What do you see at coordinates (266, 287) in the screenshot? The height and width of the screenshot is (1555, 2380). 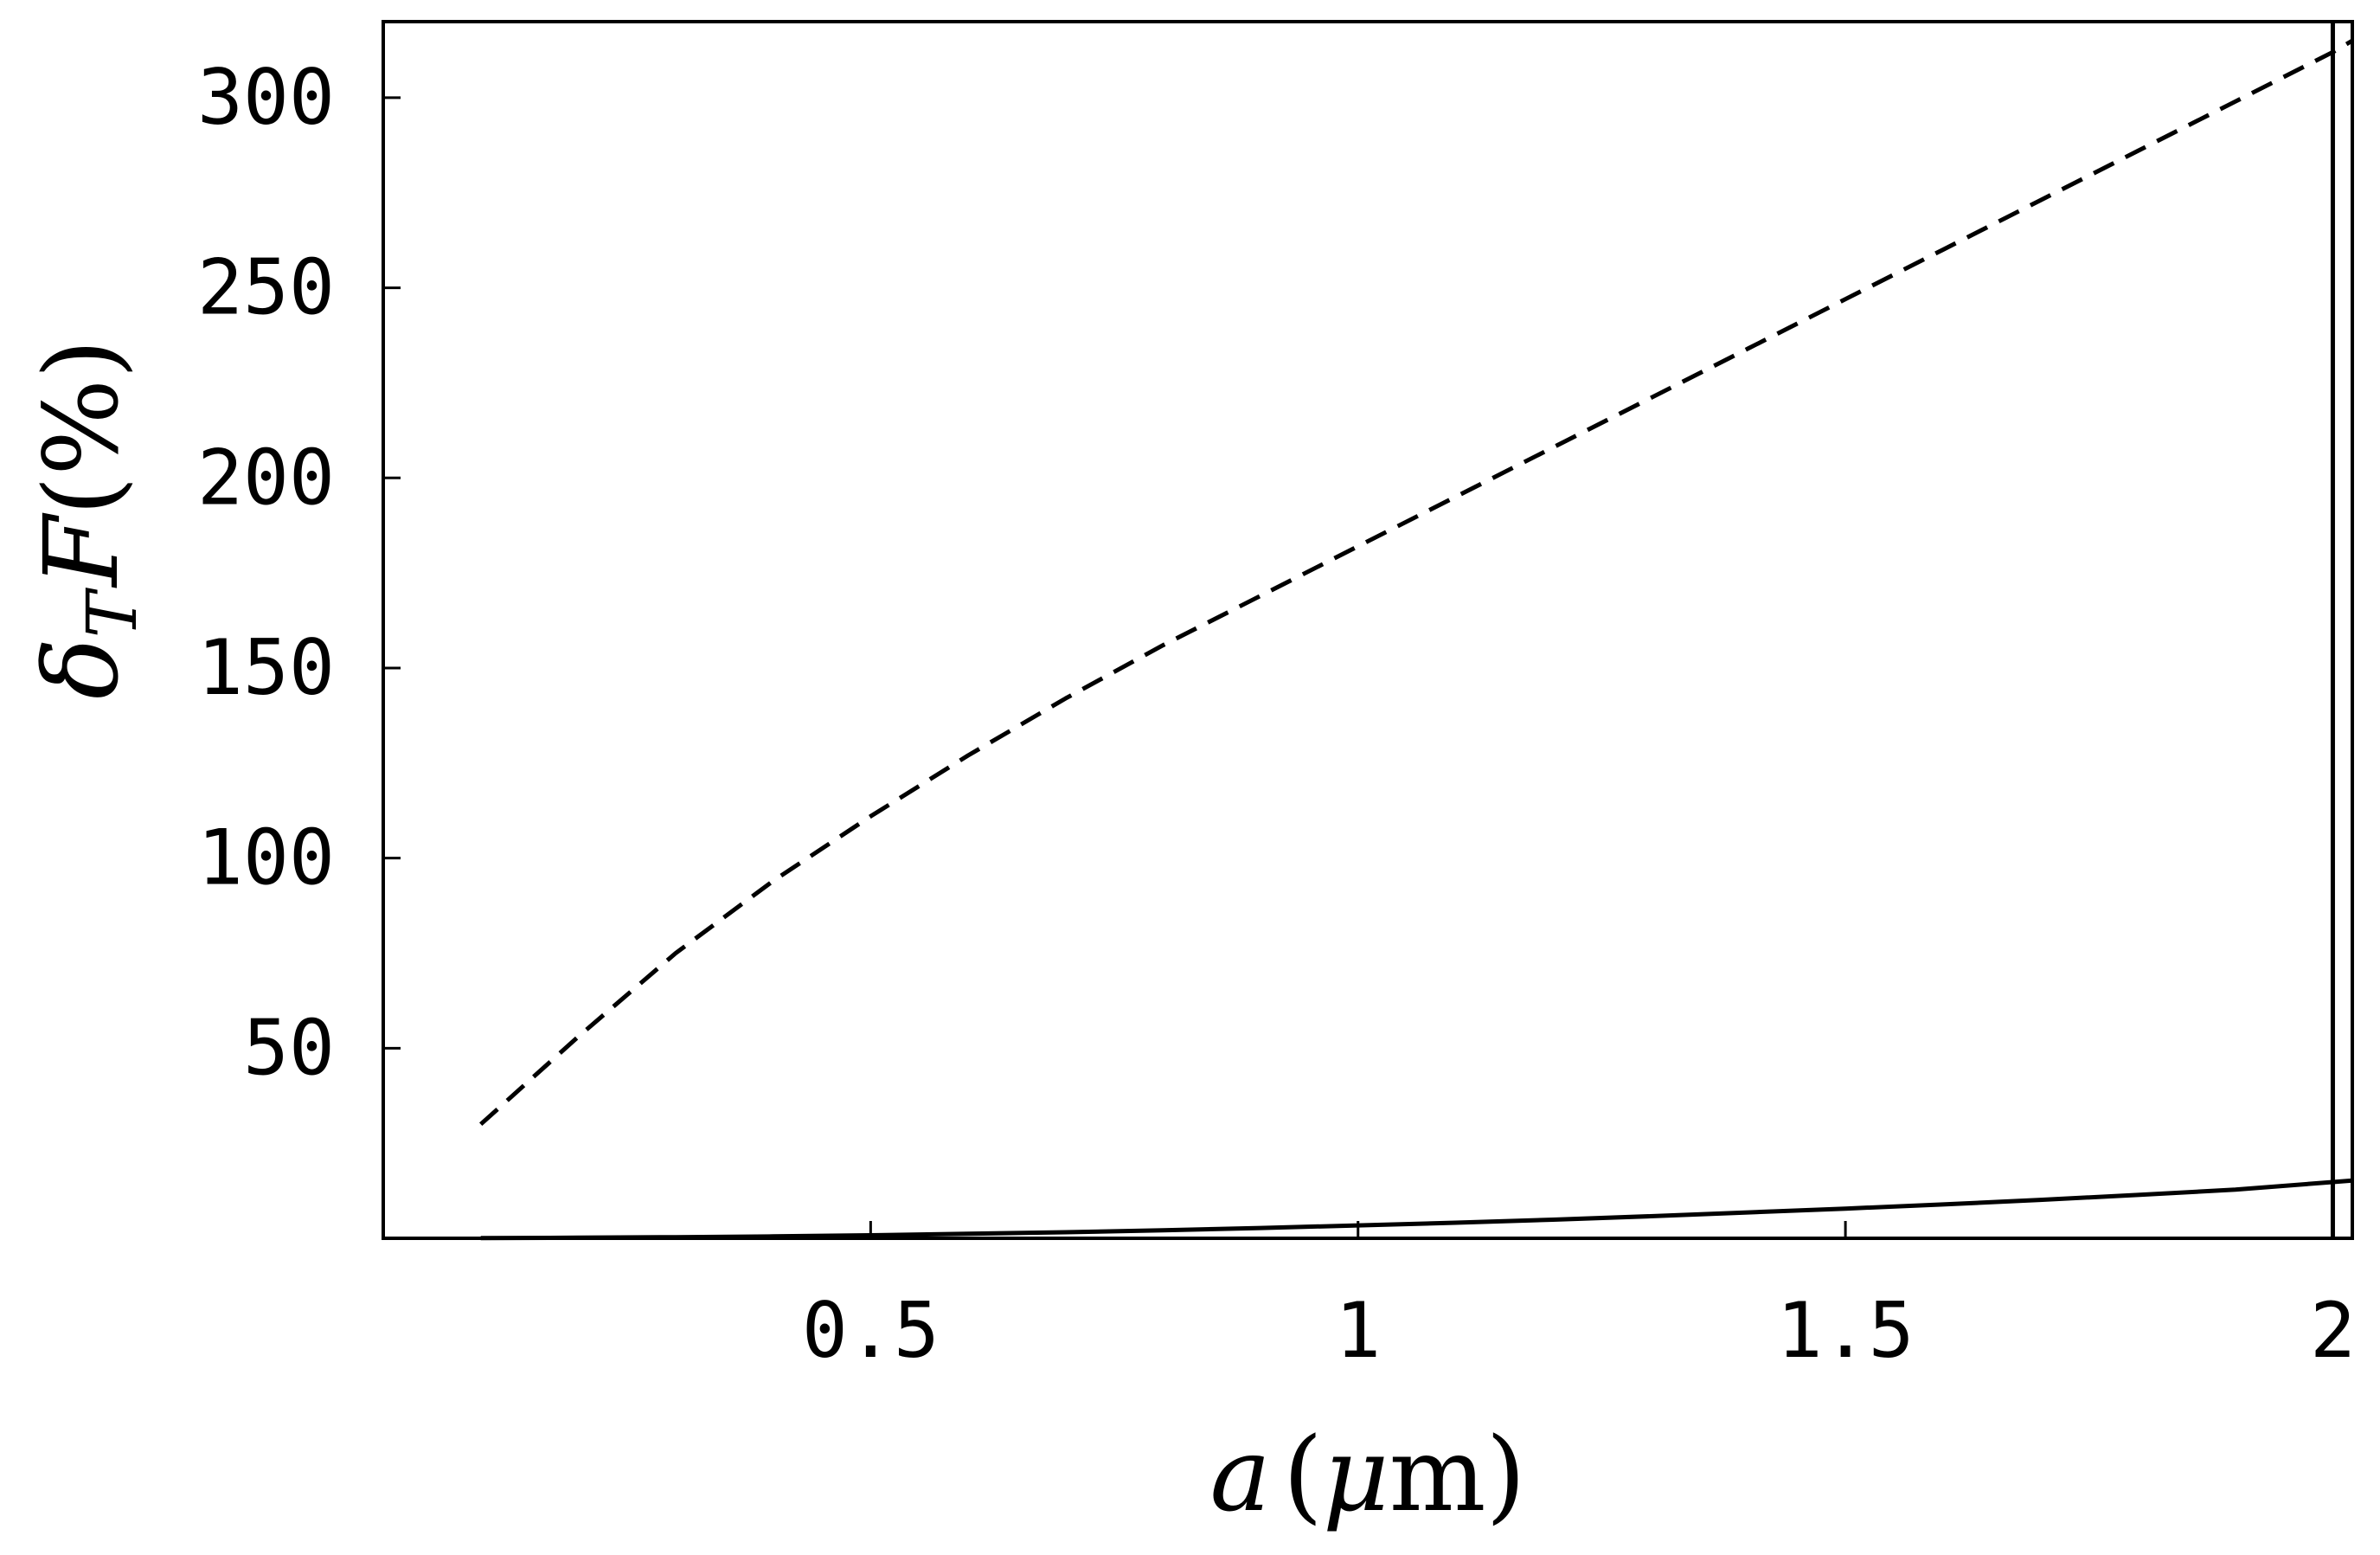 I see `y-tick-label: 250` at bounding box center [266, 287].